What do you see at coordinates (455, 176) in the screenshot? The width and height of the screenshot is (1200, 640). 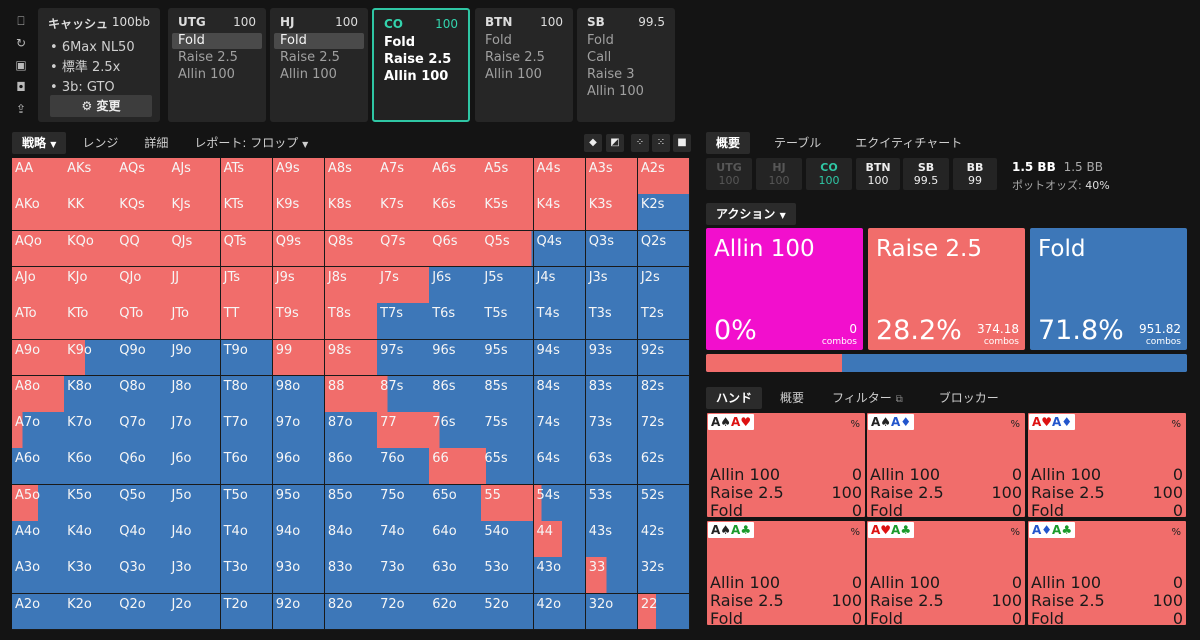 I see `range-cell-a6s: A6s` at bounding box center [455, 176].